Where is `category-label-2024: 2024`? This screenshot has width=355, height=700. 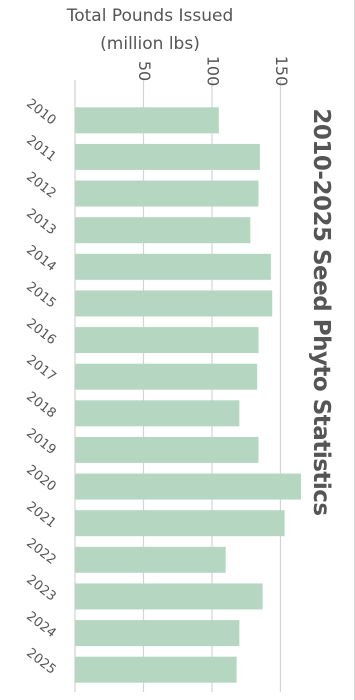 category-label-2024: 2024 is located at coordinates (40, 625).